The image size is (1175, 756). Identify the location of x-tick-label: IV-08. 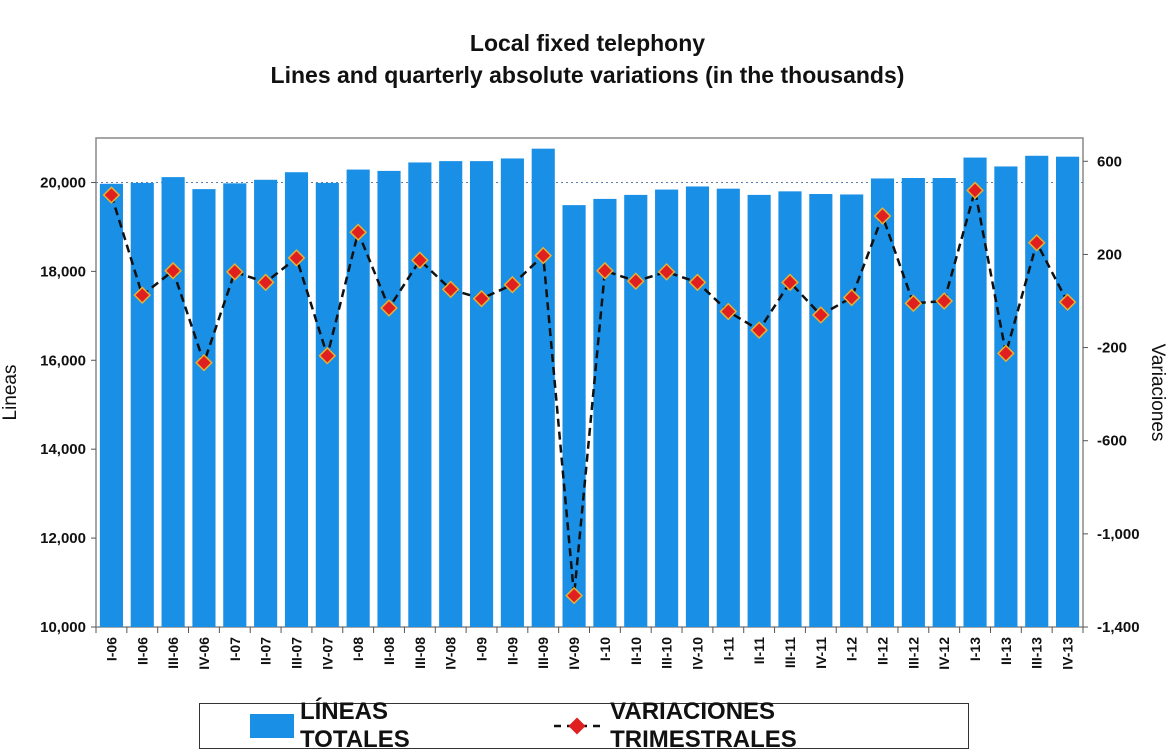
(451, 653).